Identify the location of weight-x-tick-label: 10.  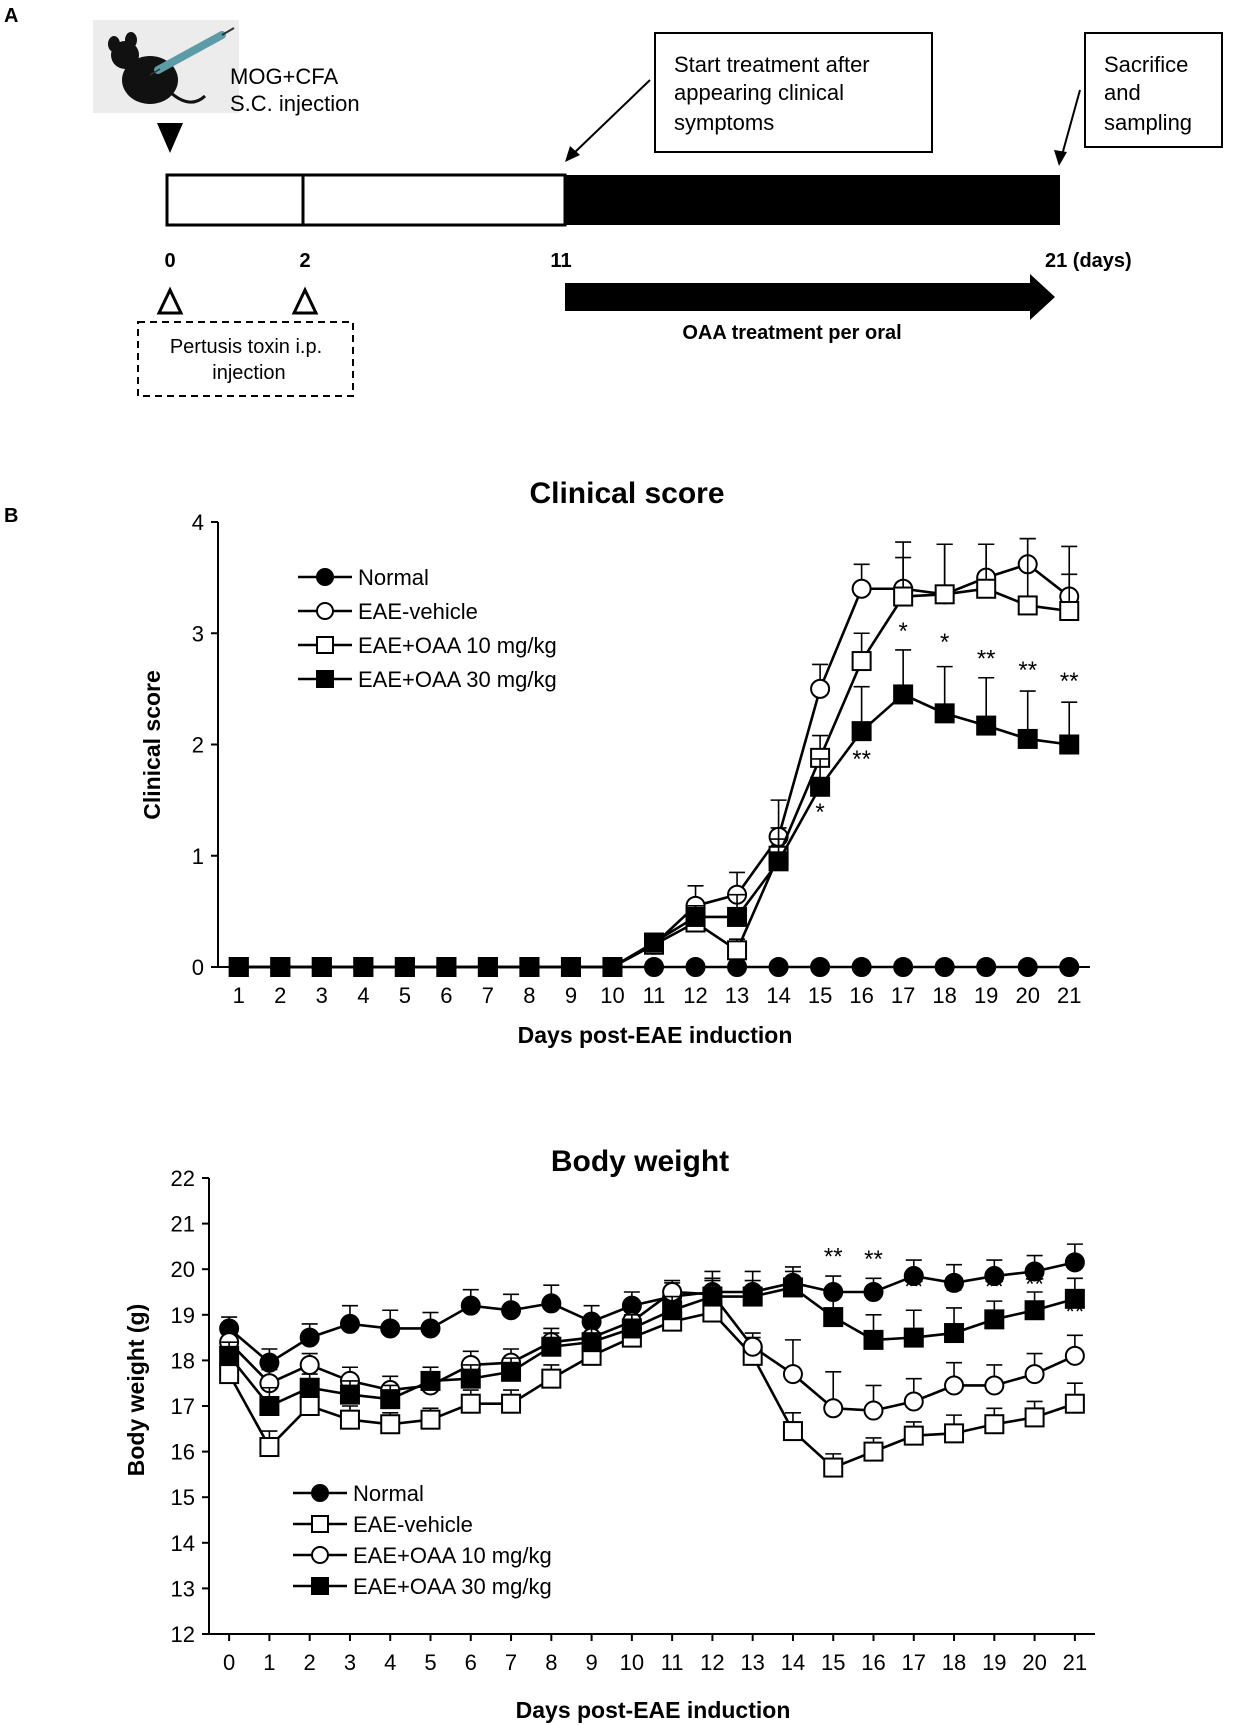
(632, 1662).